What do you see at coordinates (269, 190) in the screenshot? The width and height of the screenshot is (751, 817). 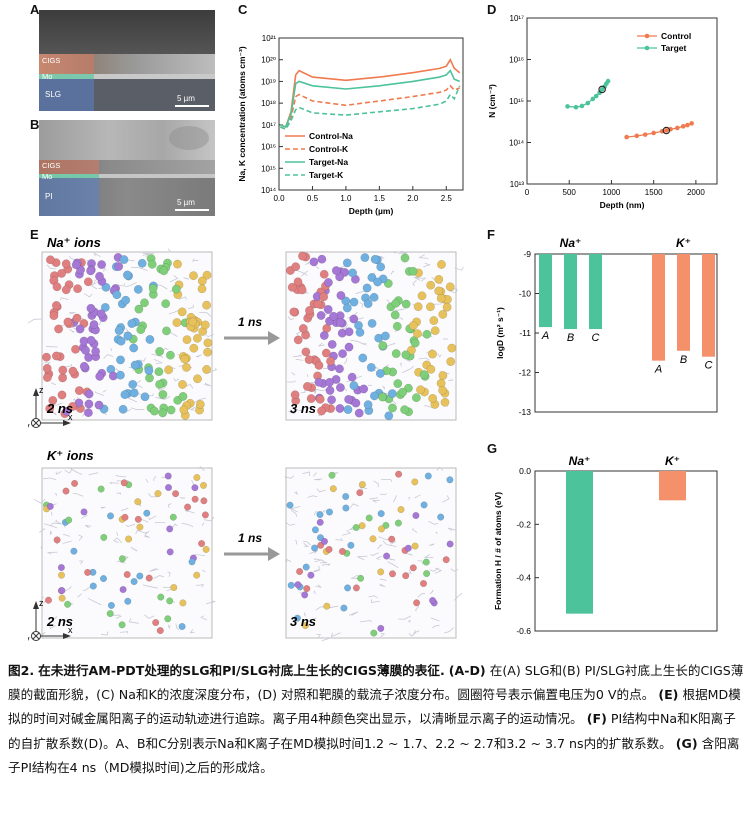 I see `y-tick-label: 10¹⁴` at bounding box center [269, 190].